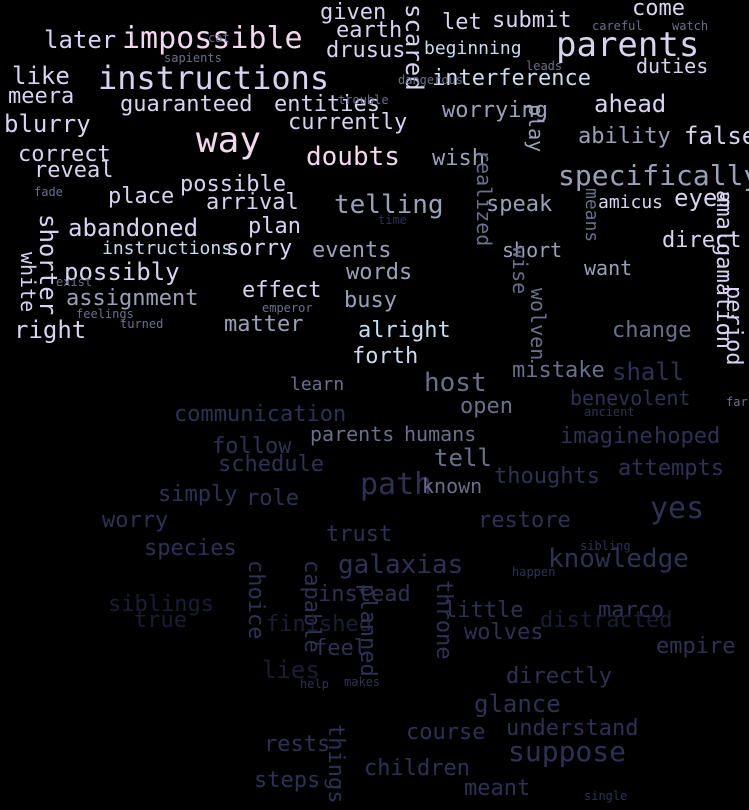 The image size is (749, 810). What do you see at coordinates (198, 494) in the screenshot?
I see `cloud-word: simply` at bounding box center [198, 494].